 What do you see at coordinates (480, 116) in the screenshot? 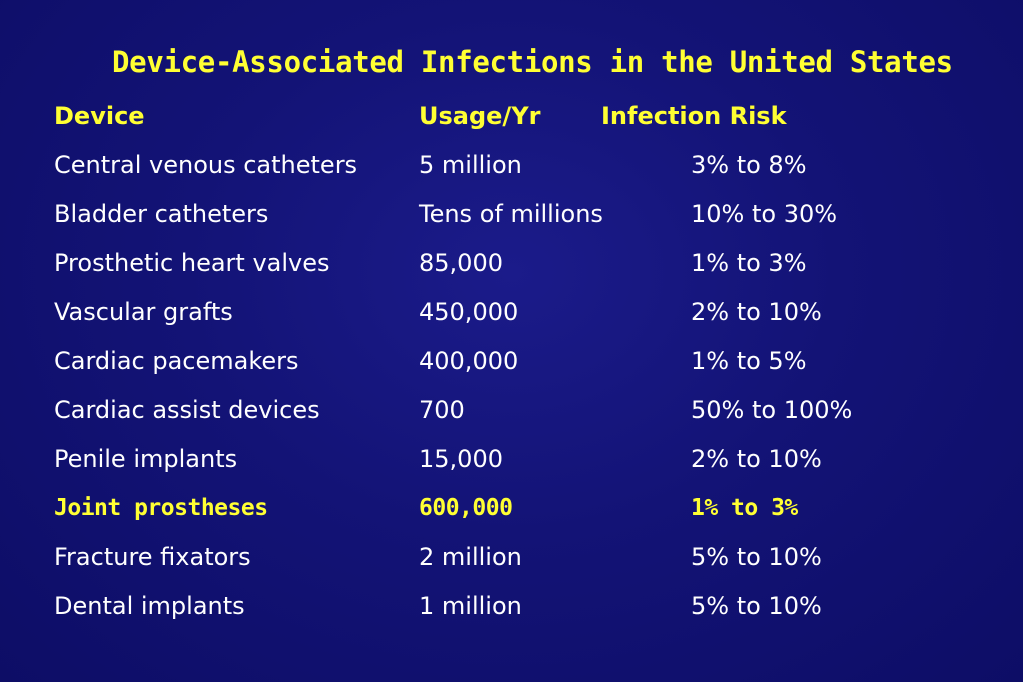
I see `header-usage: Usage/Yr` at bounding box center [480, 116].